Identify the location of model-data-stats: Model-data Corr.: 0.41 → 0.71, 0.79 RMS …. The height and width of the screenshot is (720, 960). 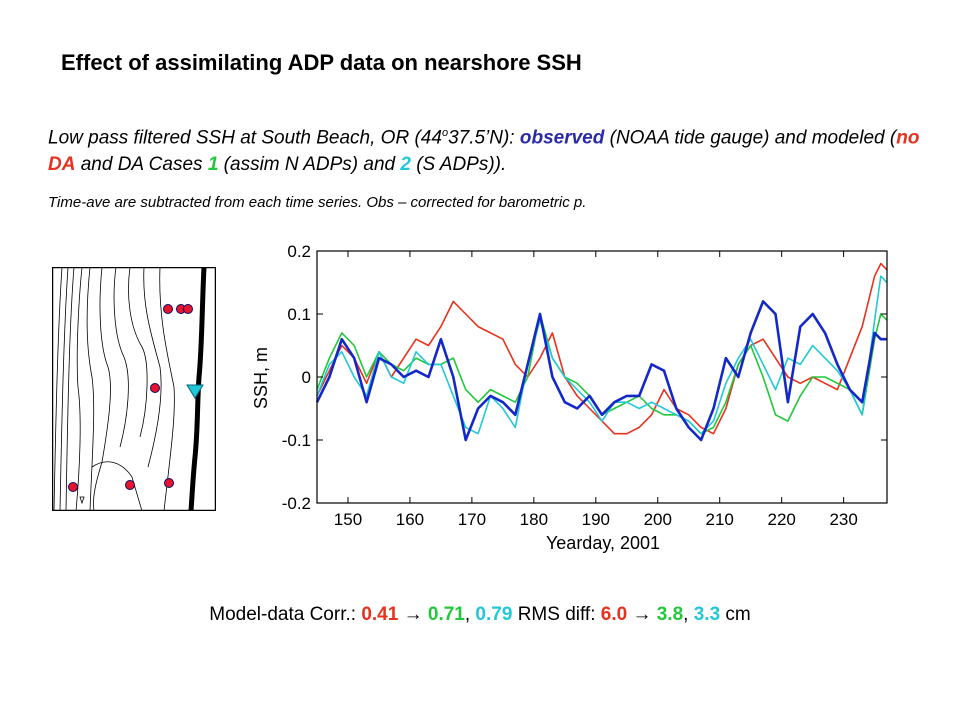
(480, 614).